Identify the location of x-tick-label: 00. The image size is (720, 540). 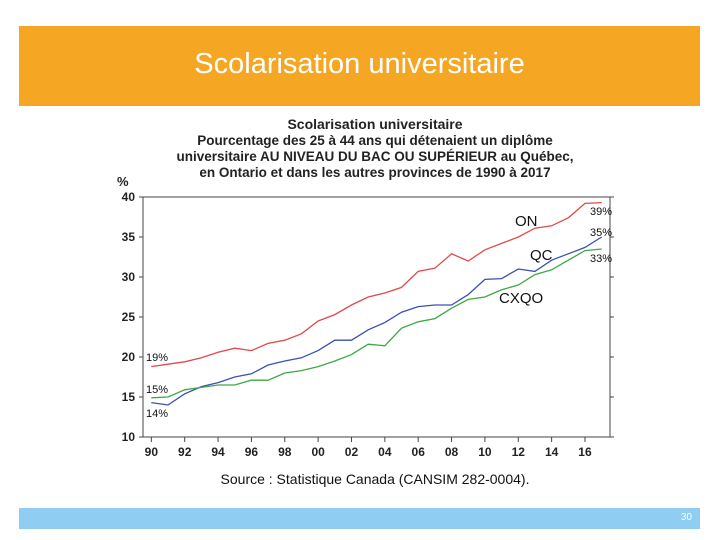
(318, 452).